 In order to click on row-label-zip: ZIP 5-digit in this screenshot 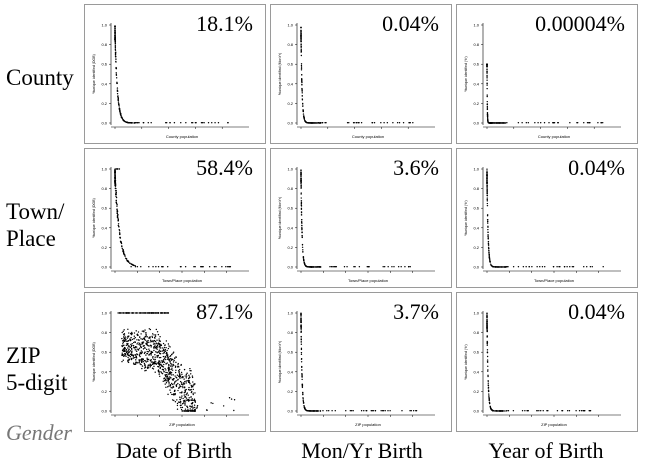, I will do `click(36, 369)`.